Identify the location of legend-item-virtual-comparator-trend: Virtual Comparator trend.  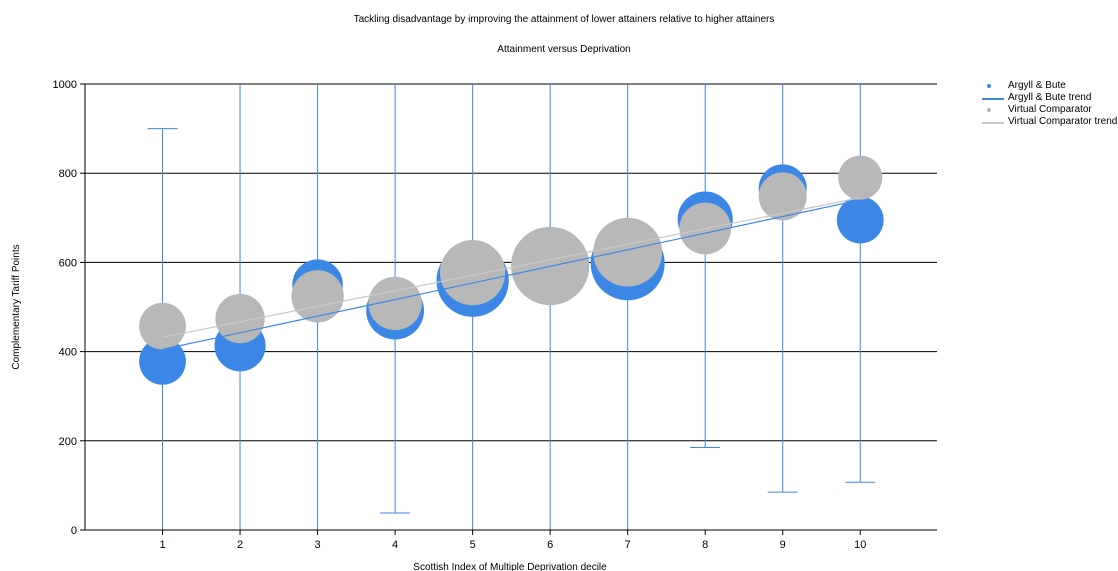
(1049, 122).